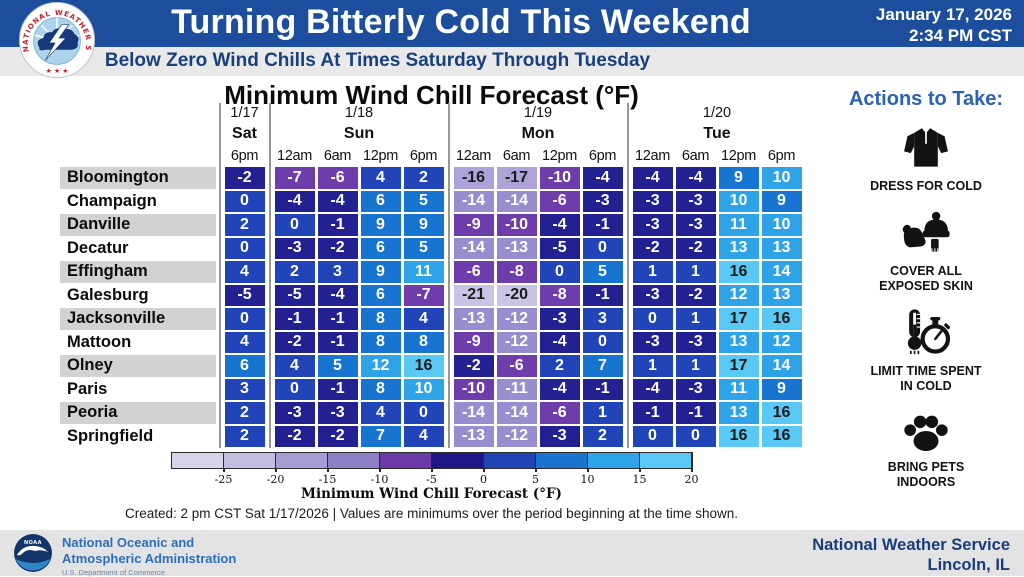 The height and width of the screenshot is (577, 1024). What do you see at coordinates (602, 413) in the screenshot?
I see `wind-chill-cell: 1` at bounding box center [602, 413].